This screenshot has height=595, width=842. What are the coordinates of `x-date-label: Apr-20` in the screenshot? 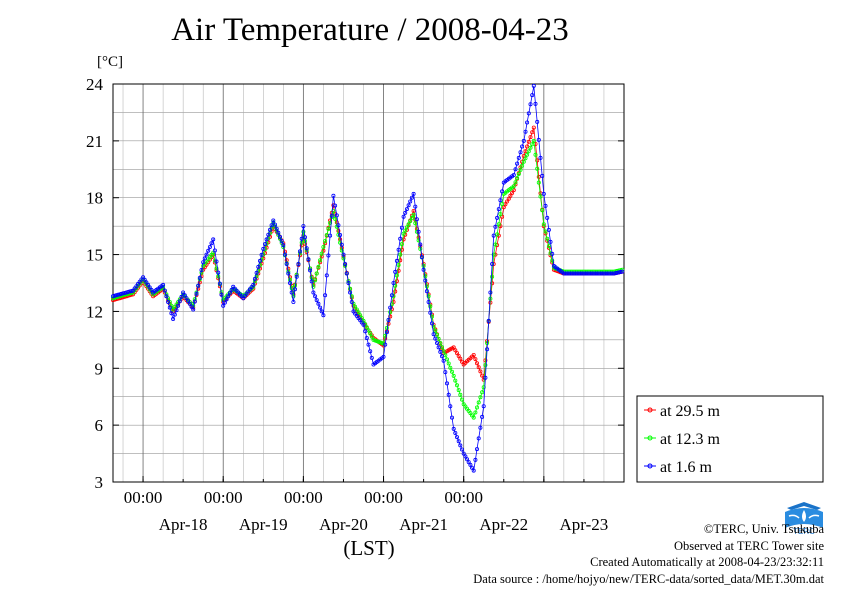 It's located at (343, 524).